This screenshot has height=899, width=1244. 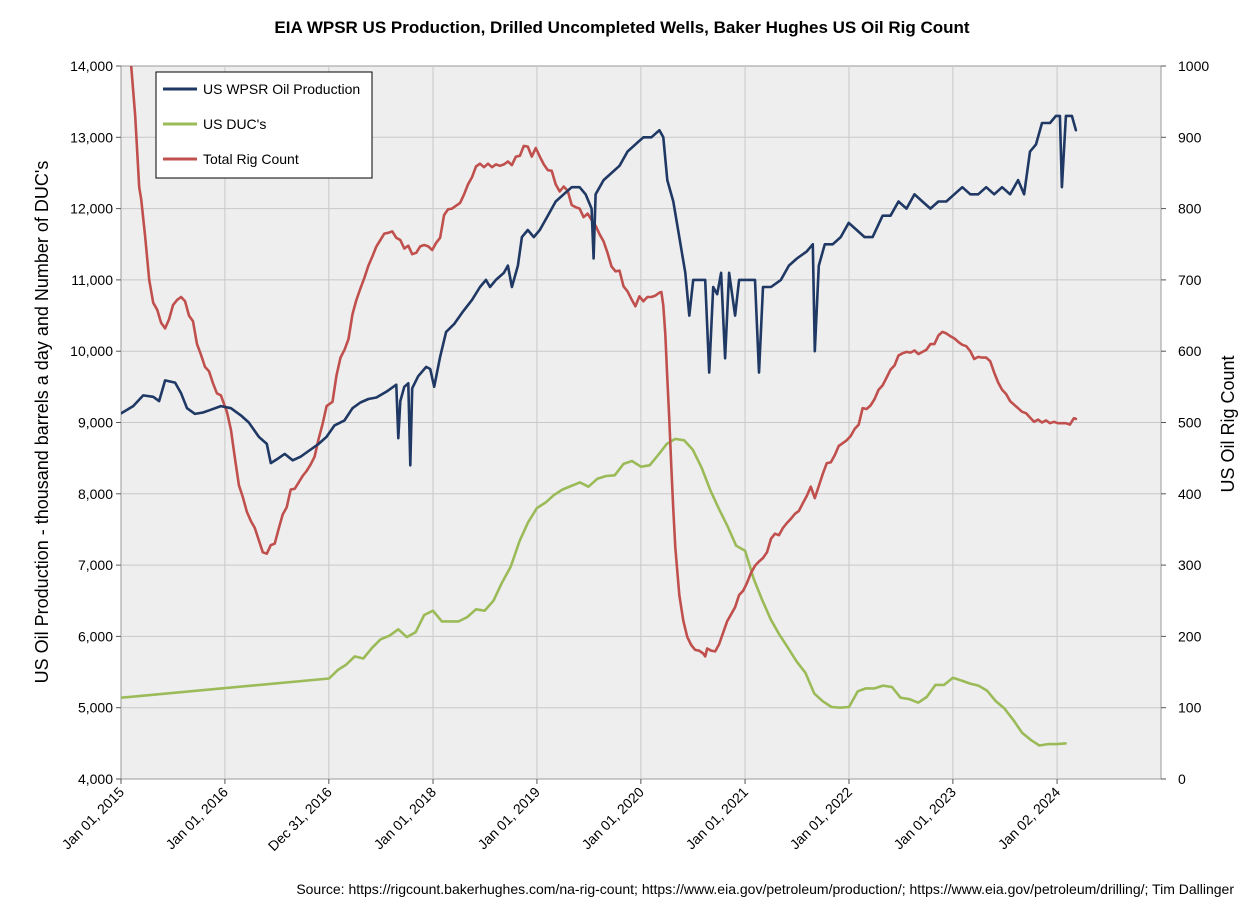 I want to click on y-left-tick-label: 14,000, so click(x=91, y=66).